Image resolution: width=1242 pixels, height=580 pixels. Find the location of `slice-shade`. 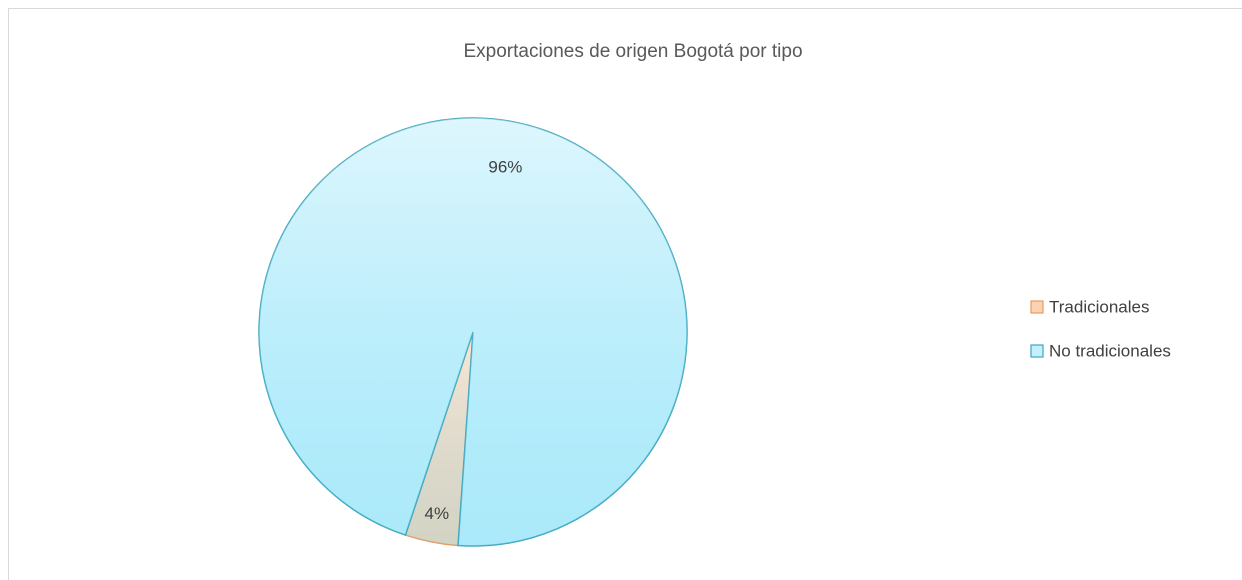

slice-shade is located at coordinates (439, 439).